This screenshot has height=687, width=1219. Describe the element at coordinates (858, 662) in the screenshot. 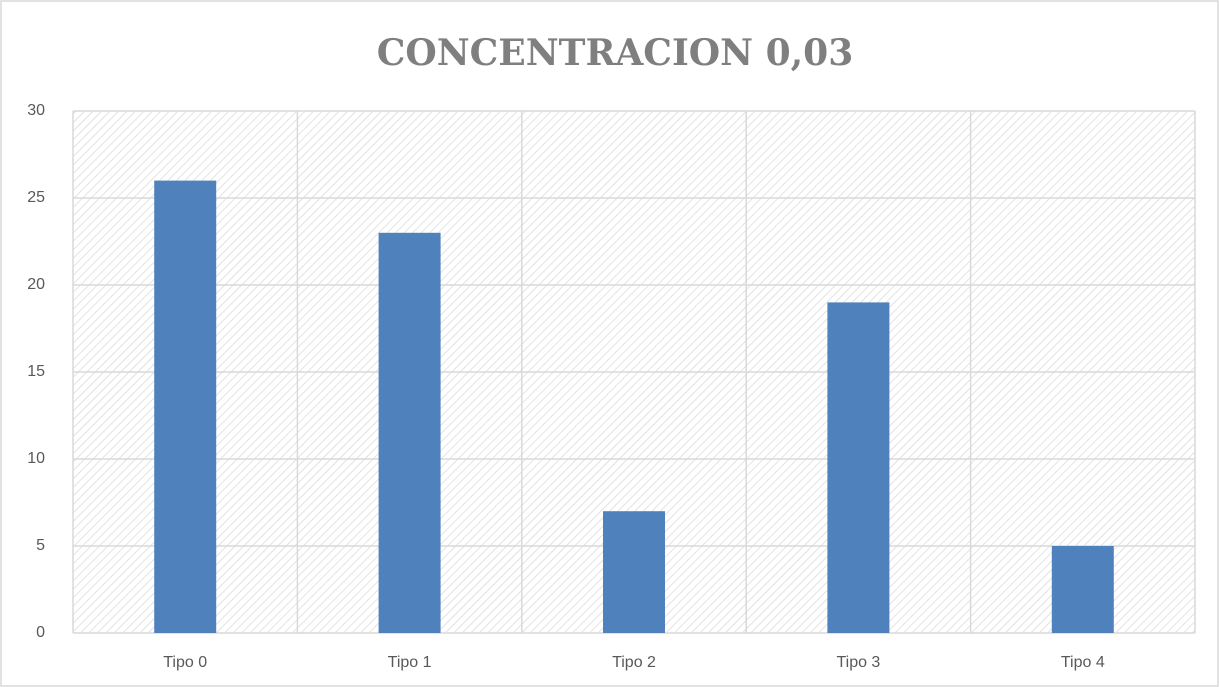

I see `x-tick-label: Tipo 3` at that location.